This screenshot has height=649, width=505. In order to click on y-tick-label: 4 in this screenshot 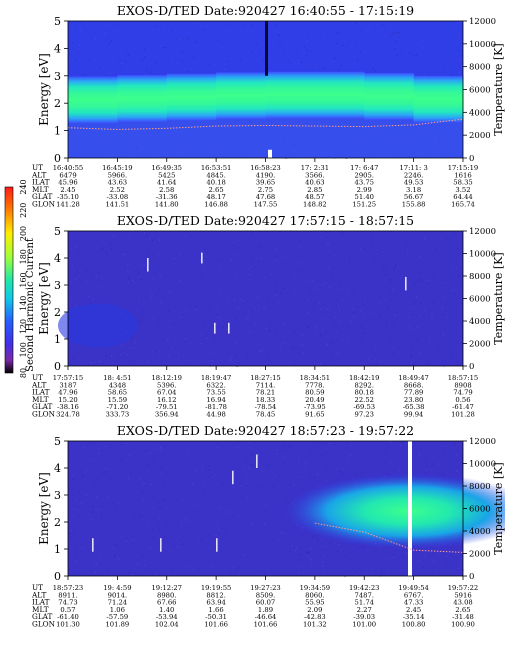, I will do `click(57, 48)`.